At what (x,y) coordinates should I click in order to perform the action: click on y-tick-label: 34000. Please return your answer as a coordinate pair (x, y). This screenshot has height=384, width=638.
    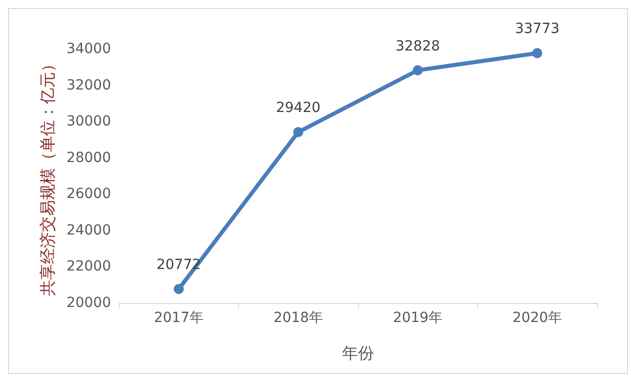
    Looking at the image, I should click on (88, 49).